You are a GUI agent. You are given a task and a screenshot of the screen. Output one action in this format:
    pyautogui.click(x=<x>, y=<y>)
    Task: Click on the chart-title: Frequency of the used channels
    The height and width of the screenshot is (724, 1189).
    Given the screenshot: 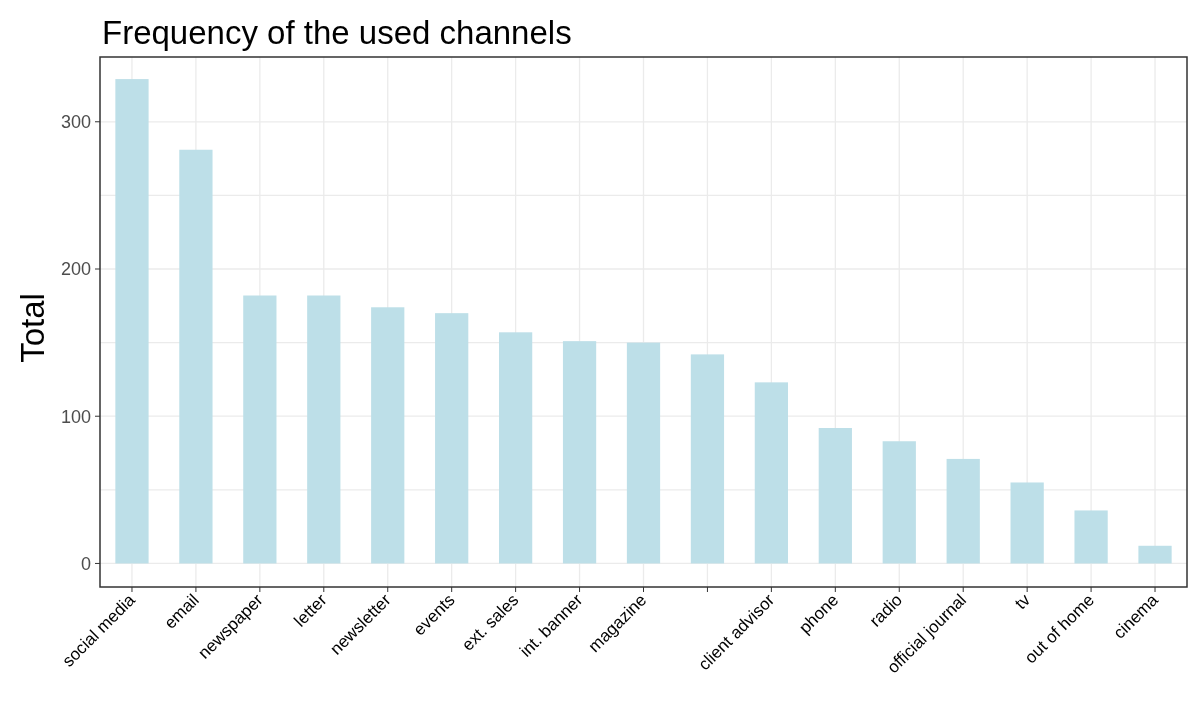 What is the action you would take?
    pyautogui.click(x=337, y=32)
    